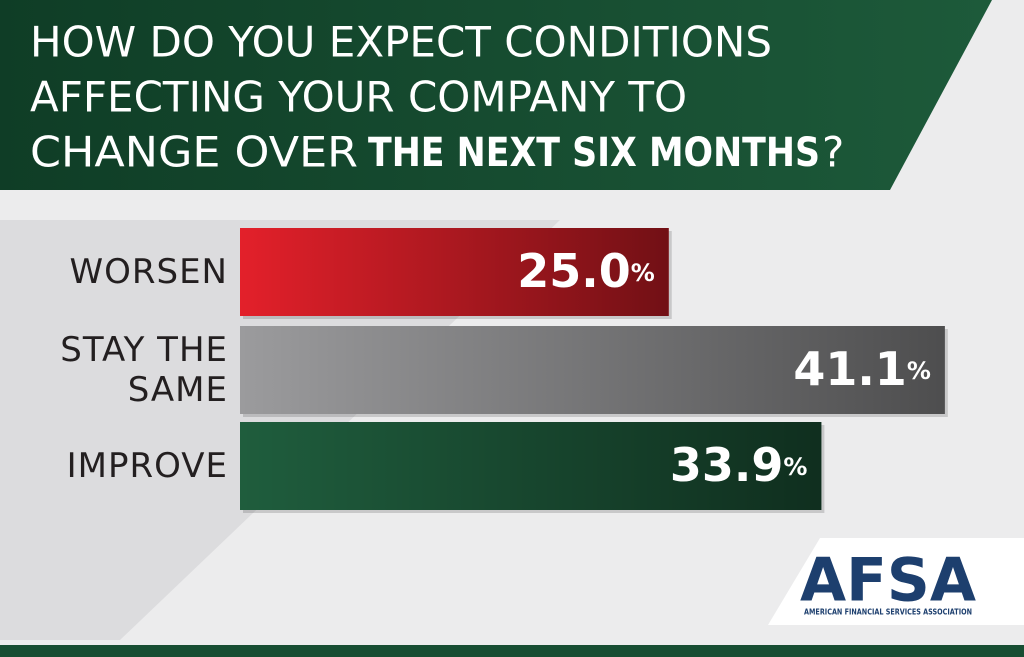 Image resolution: width=1024 pixels, height=657 pixels. What do you see at coordinates (358, 97) in the screenshot?
I see `title-line: AFFECTING YOUR COMPANY TO` at bounding box center [358, 97].